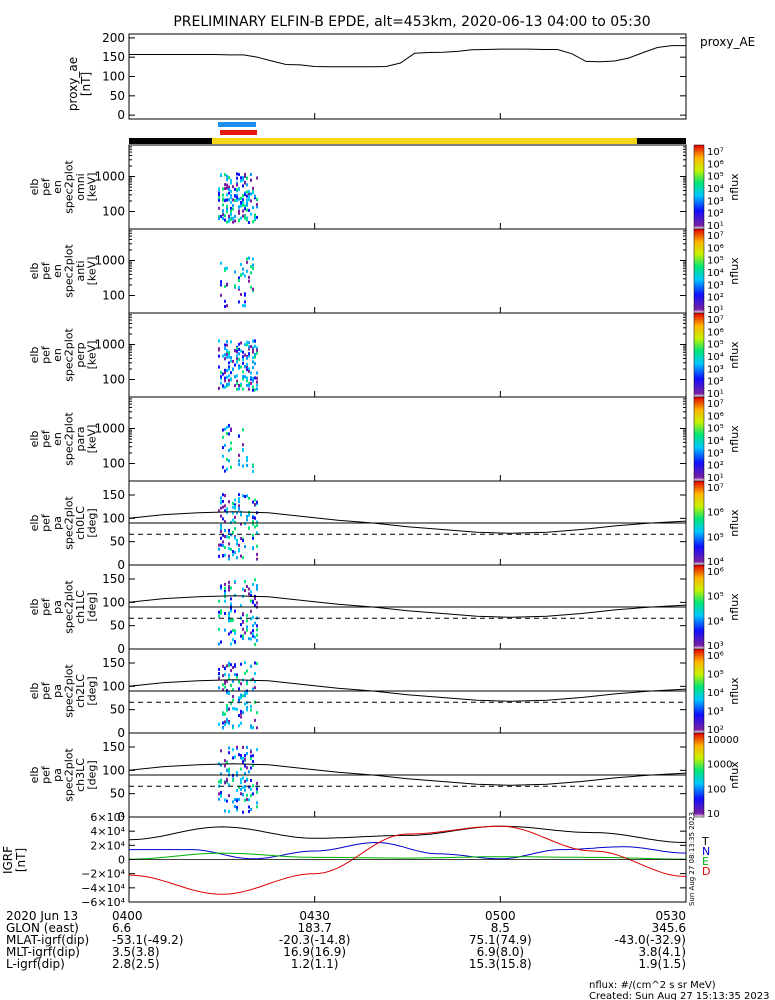 The width and height of the screenshot is (775, 1000). I want to click on ylabel-part: pa, so click(57, 775).